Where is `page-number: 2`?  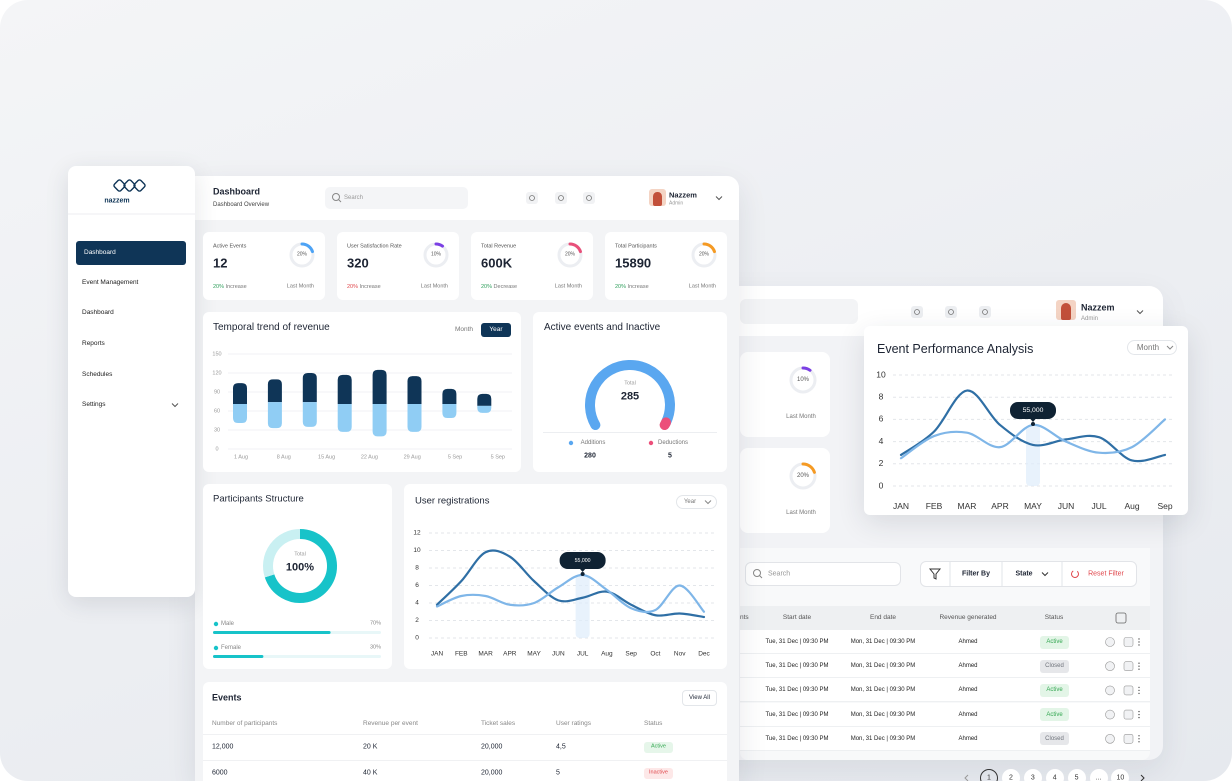
page-number: 2 is located at coordinates (1010, 777).